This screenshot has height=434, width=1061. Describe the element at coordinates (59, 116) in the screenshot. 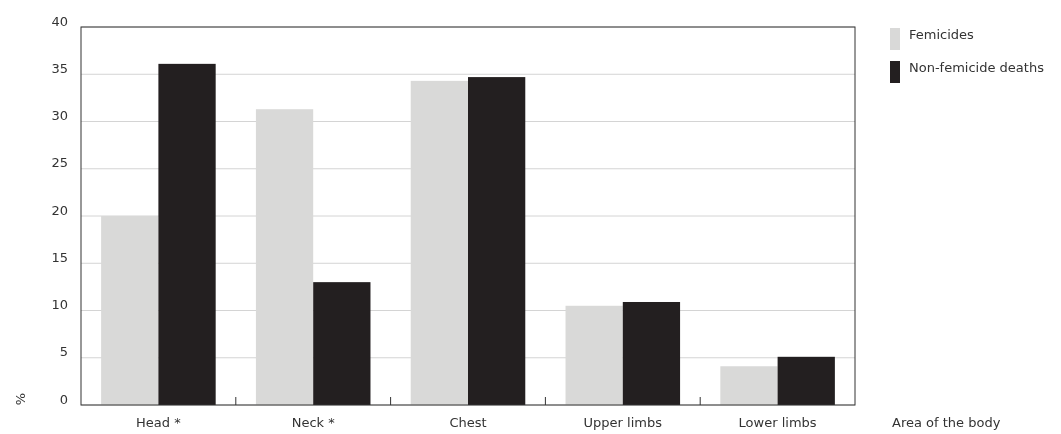

I see `y-tick-label: 30` at that location.